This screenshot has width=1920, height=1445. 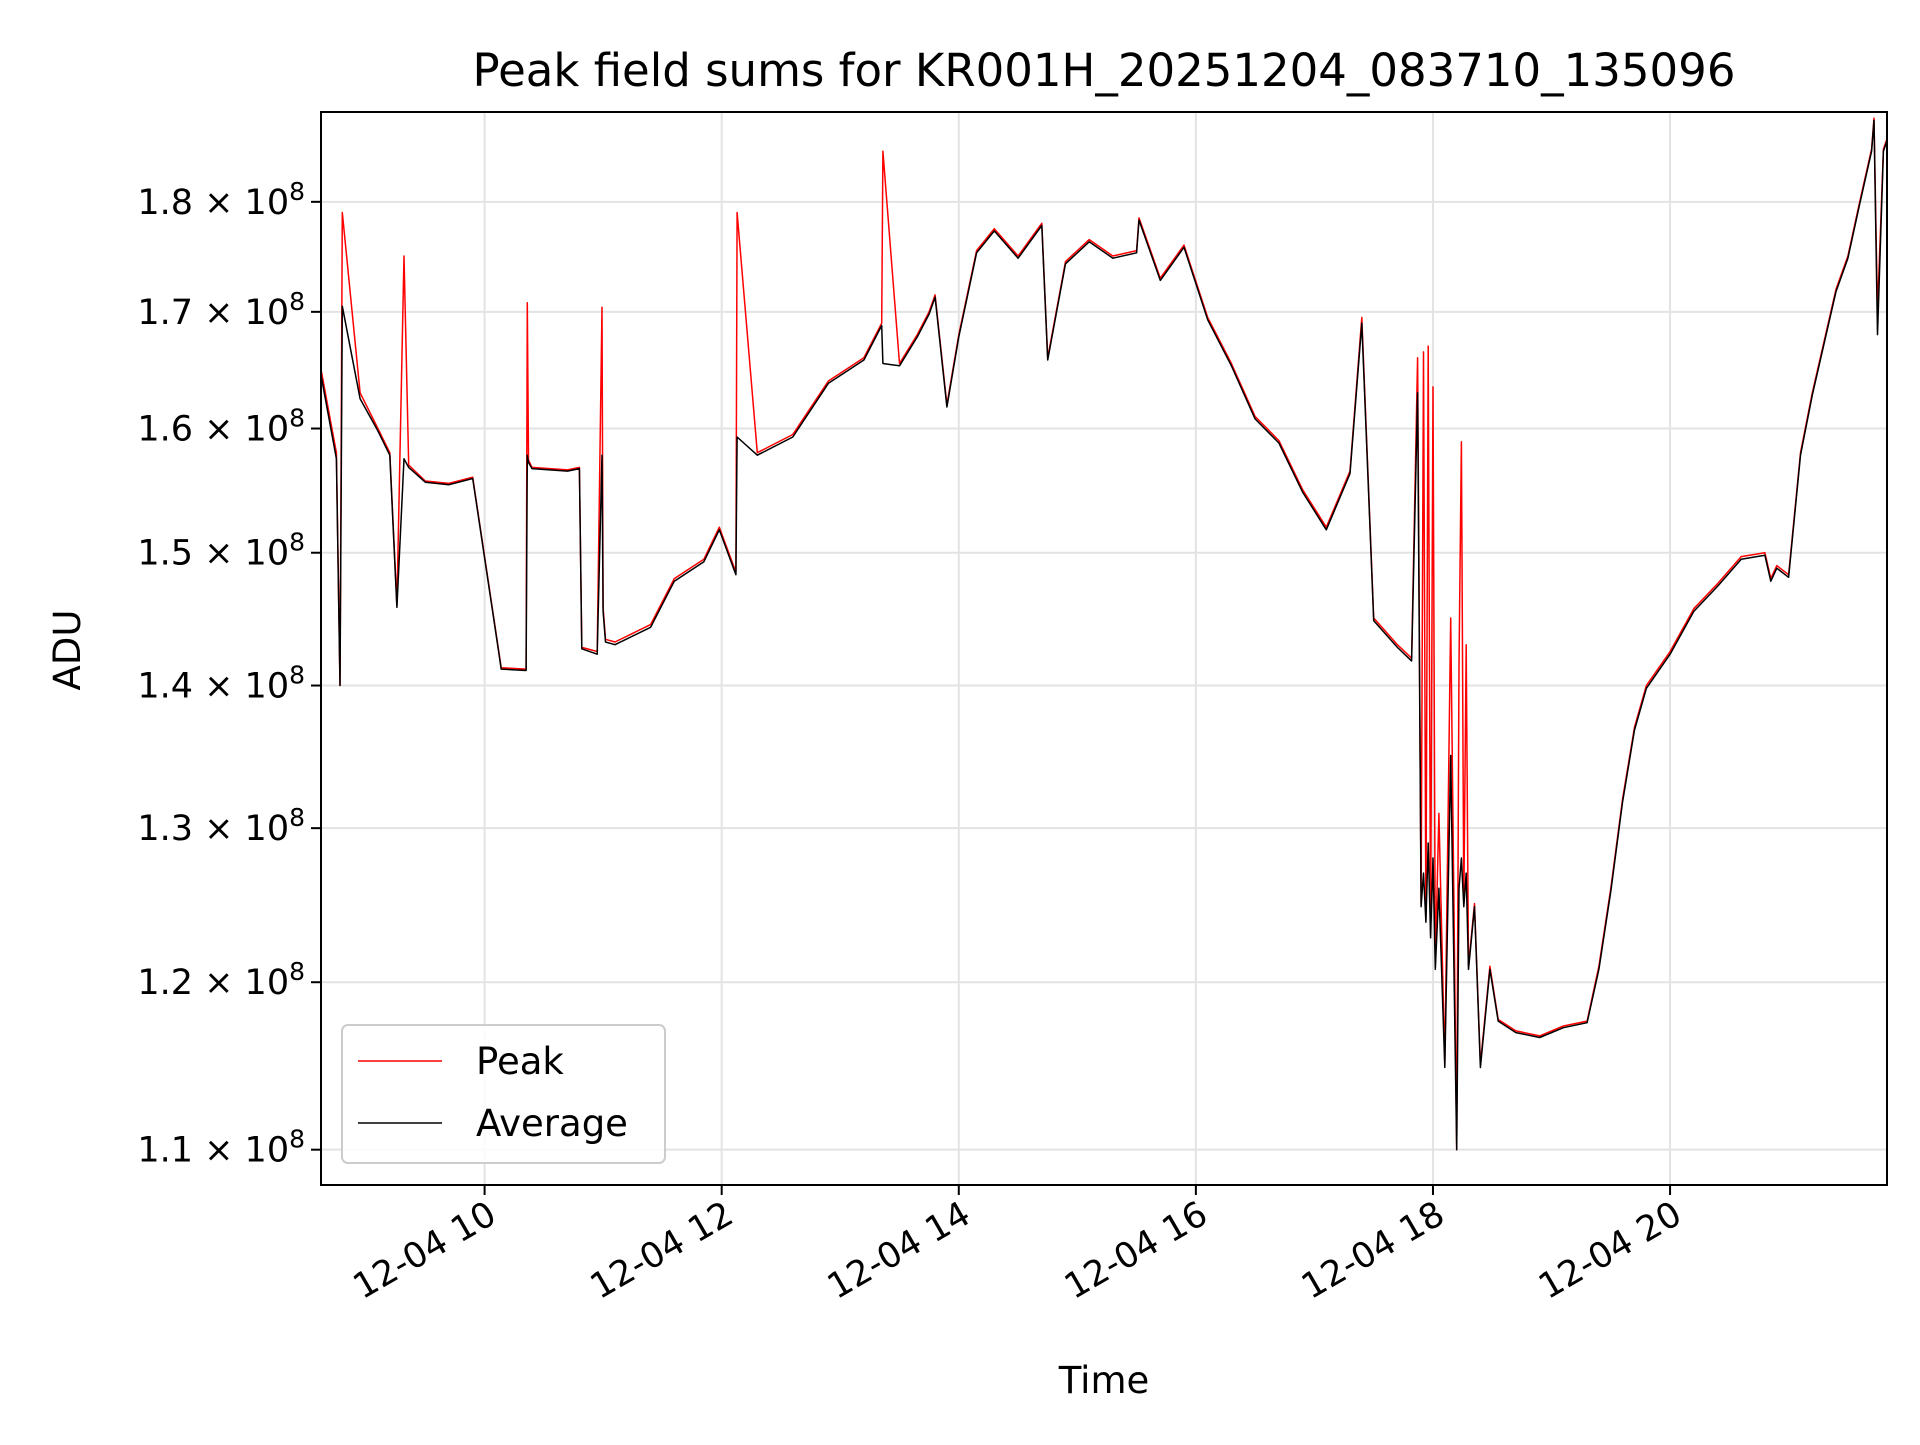 I want to click on y-tick-label: 1.5 × 108, so click(x=221, y=551).